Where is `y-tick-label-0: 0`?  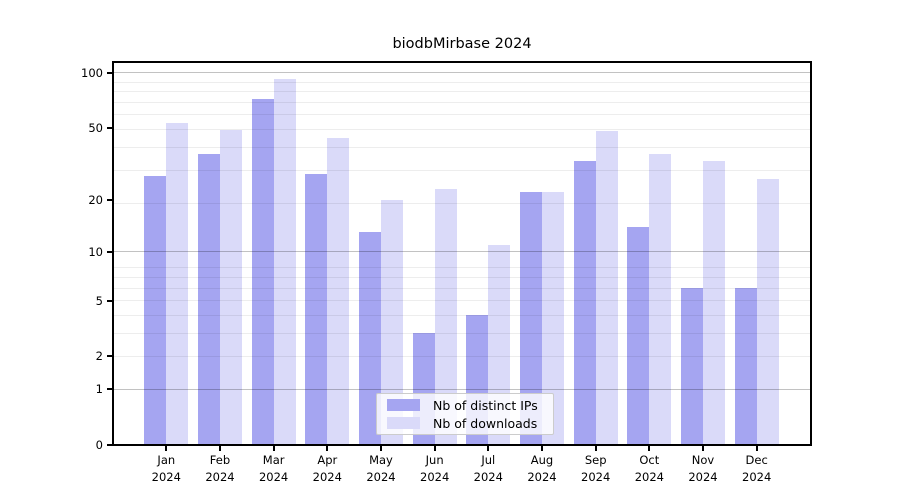
y-tick-label-0: 0 is located at coordinates (99, 445).